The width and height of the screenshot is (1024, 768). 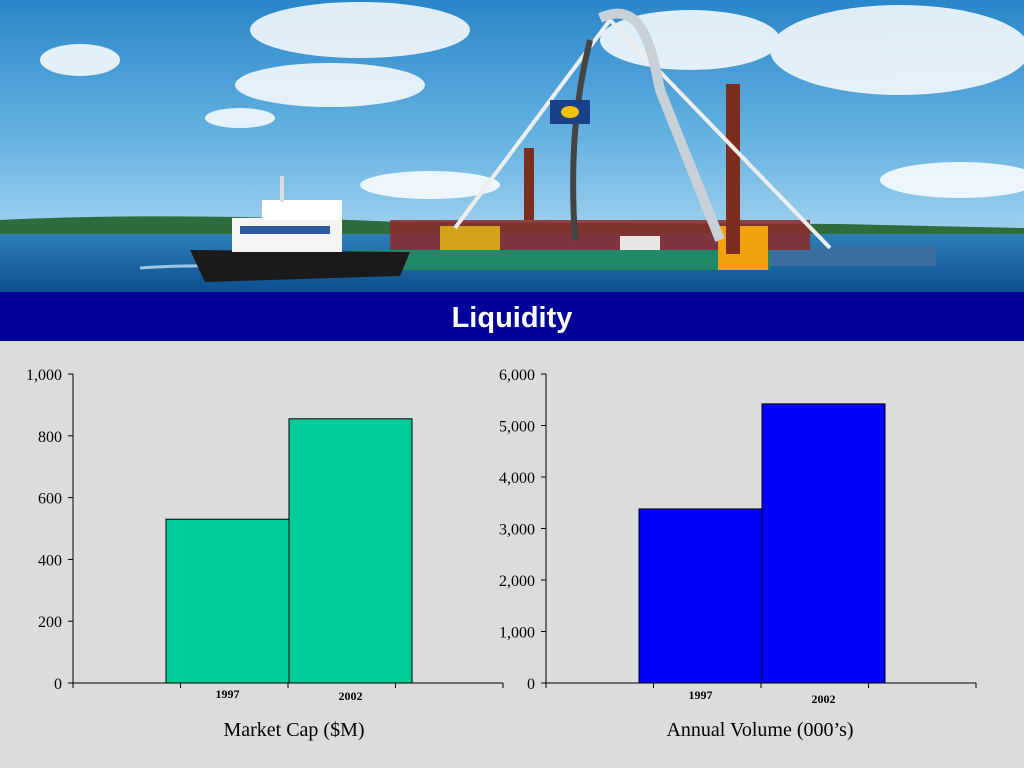 I want to click on annual-volume-category-label: 1997, so click(x=701, y=695).